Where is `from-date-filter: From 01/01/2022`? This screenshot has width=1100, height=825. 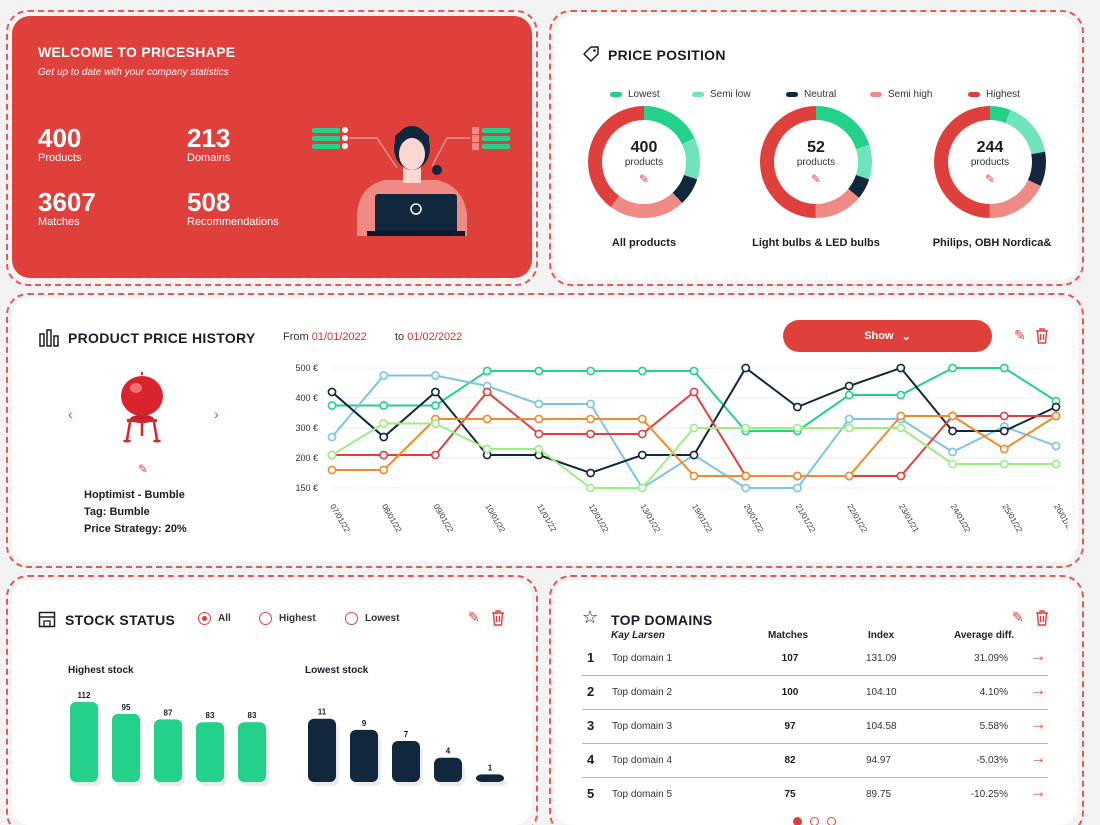 from-date-filter: From 01/01/2022 is located at coordinates (325, 337).